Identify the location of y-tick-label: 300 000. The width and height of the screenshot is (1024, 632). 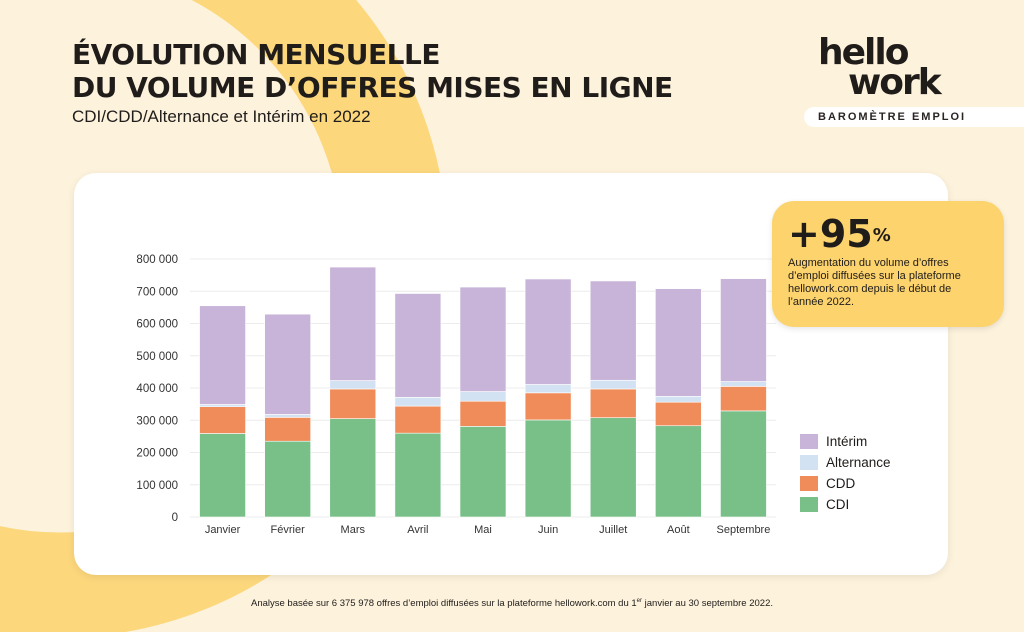
(157, 421).